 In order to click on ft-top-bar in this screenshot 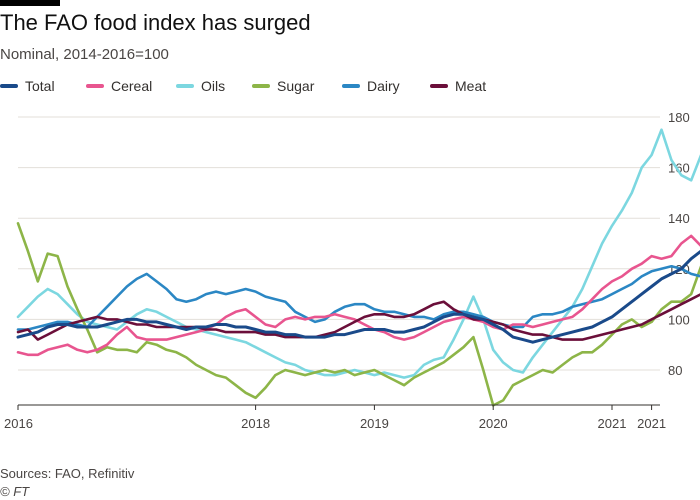, I will do `click(30, 3)`.